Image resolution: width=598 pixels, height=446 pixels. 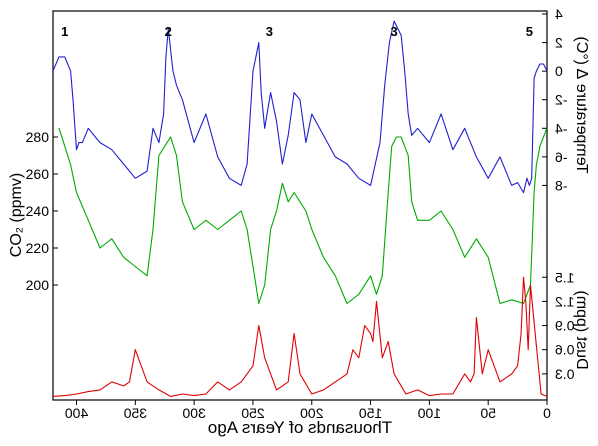 I want to click on temperature-tick-label: 4, so click(x=559, y=14).